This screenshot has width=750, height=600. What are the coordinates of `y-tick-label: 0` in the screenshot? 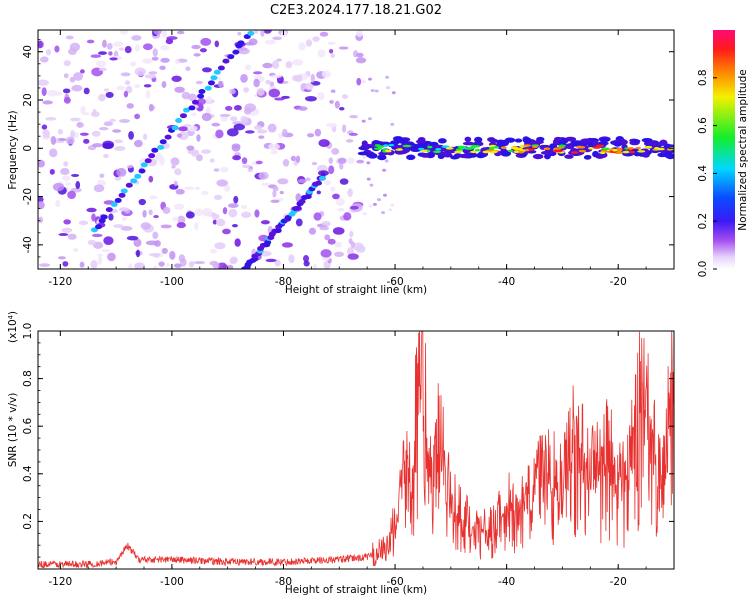 It's located at (28, 148).